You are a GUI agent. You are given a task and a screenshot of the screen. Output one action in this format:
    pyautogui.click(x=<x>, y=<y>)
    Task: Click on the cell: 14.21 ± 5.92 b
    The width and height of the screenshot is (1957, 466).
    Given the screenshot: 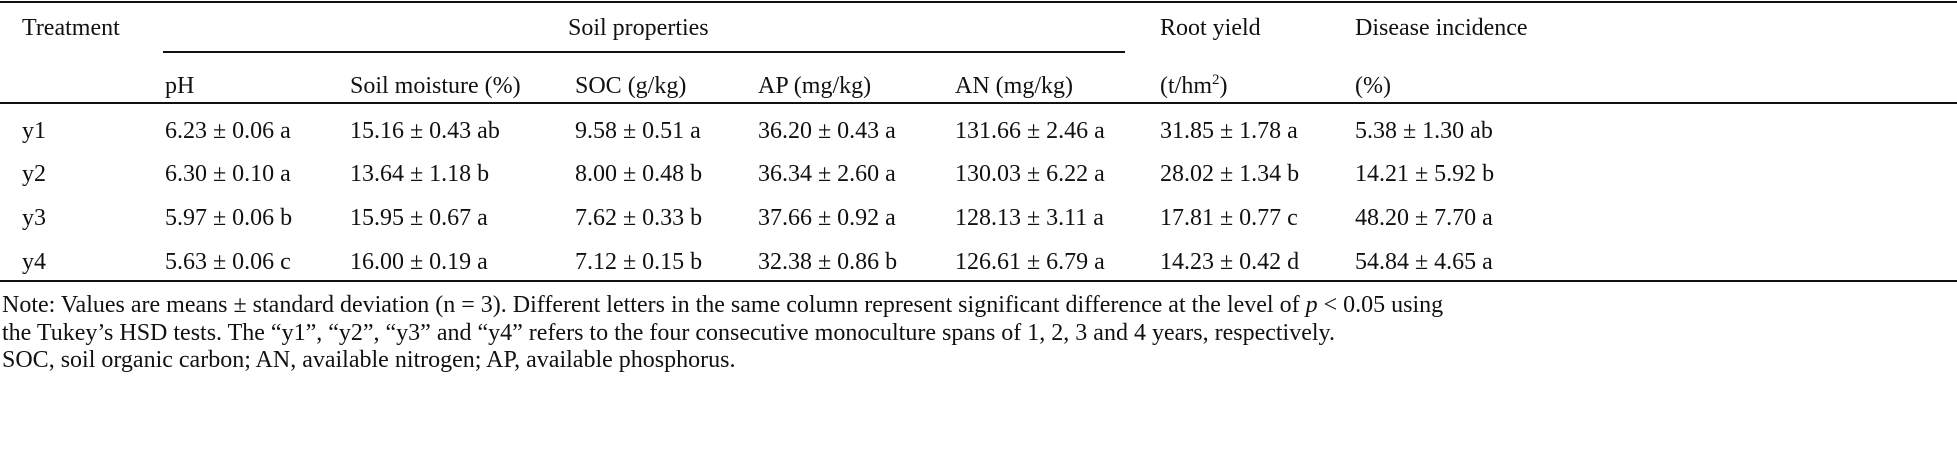 What is the action you would take?
    pyautogui.click(x=1425, y=174)
    